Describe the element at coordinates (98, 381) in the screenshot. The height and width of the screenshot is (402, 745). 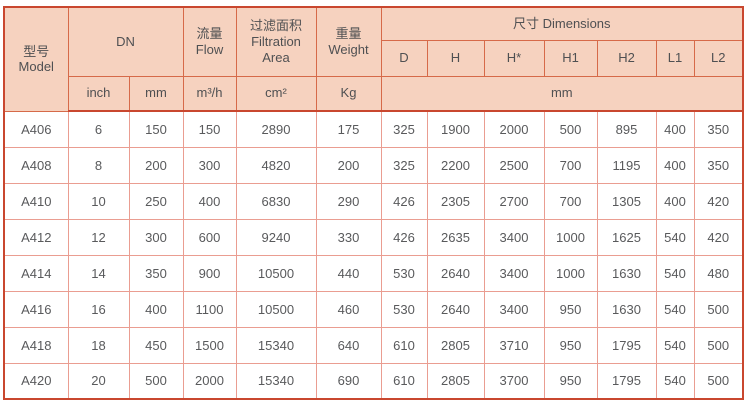
I see `value-cell: 20` at that location.